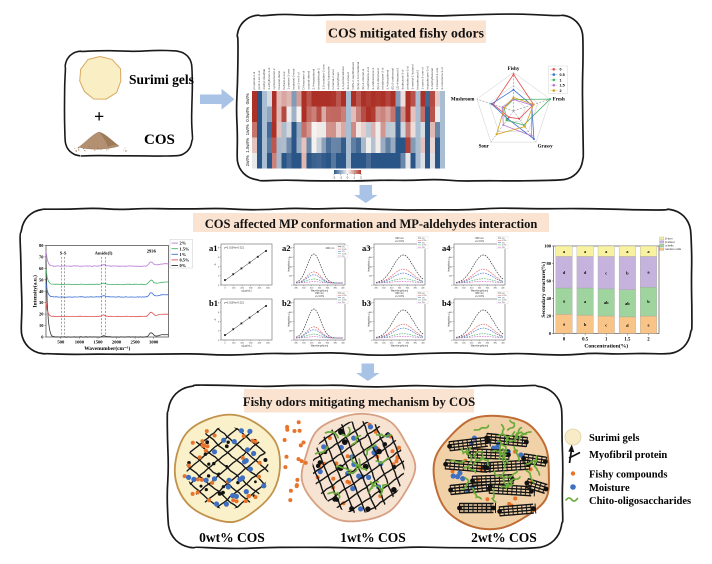  I want to click on svg-text: 600, so click(371, 313).